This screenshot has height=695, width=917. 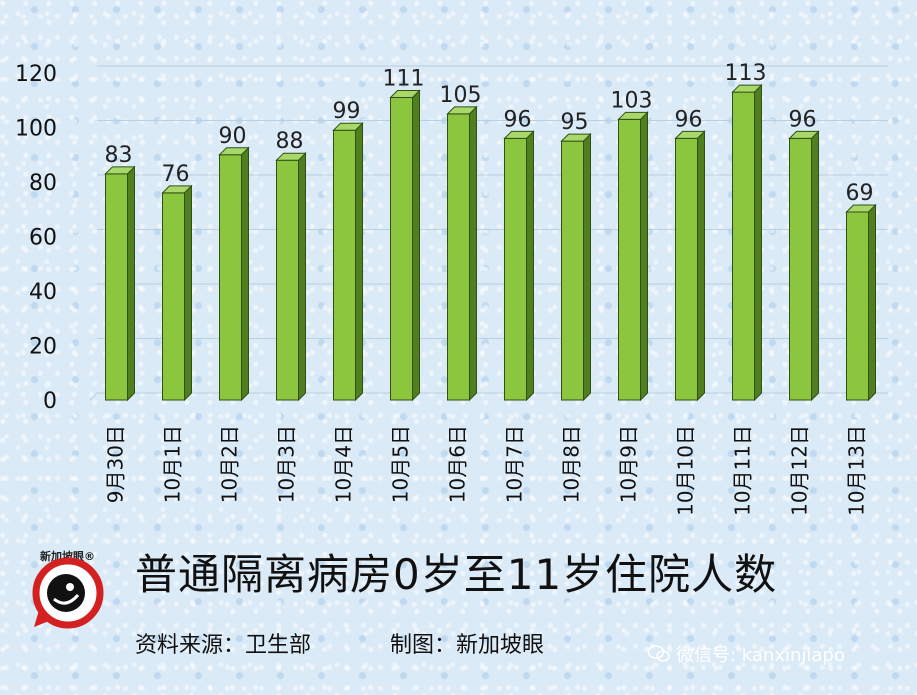 I want to click on x-tick-label: 9月30日, so click(x=116, y=464).